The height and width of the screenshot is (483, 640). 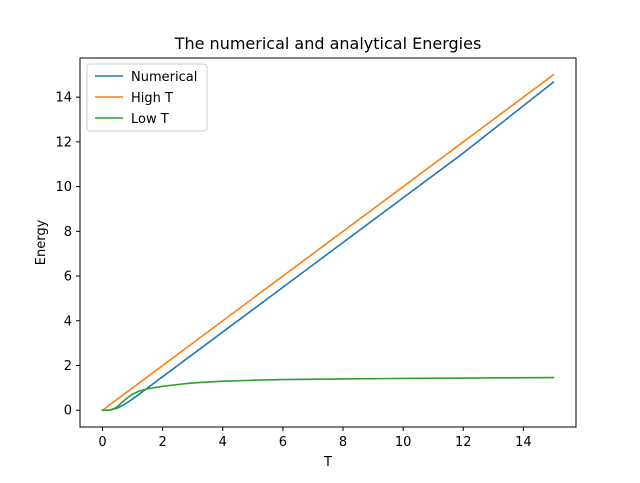 I want to click on x-tick-label: 4, so click(x=223, y=442).